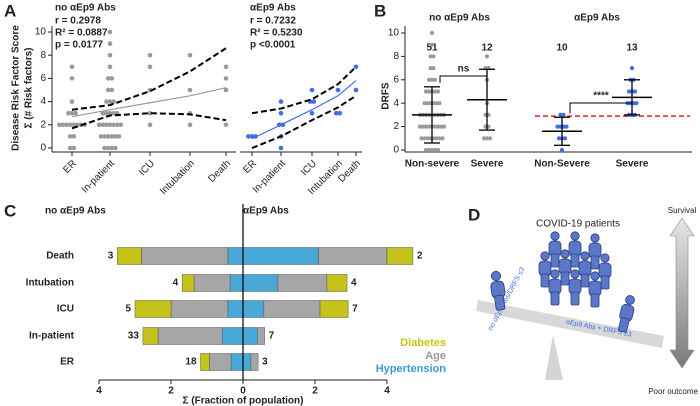 The width and height of the screenshot is (700, 406). Describe the element at coordinates (52, 336) in the screenshot. I see `category-label: In-patient` at that location.